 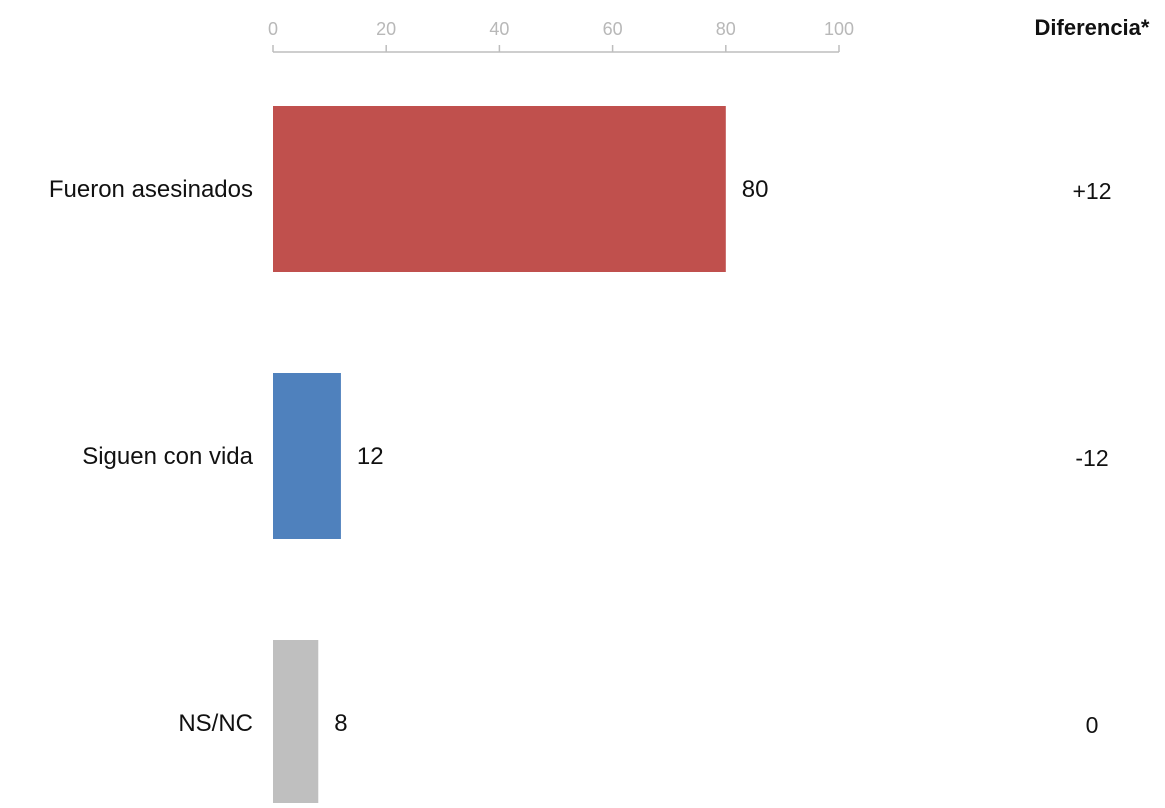 What do you see at coordinates (340, 723) in the screenshot?
I see `value-label: 8` at bounding box center [340, 723].